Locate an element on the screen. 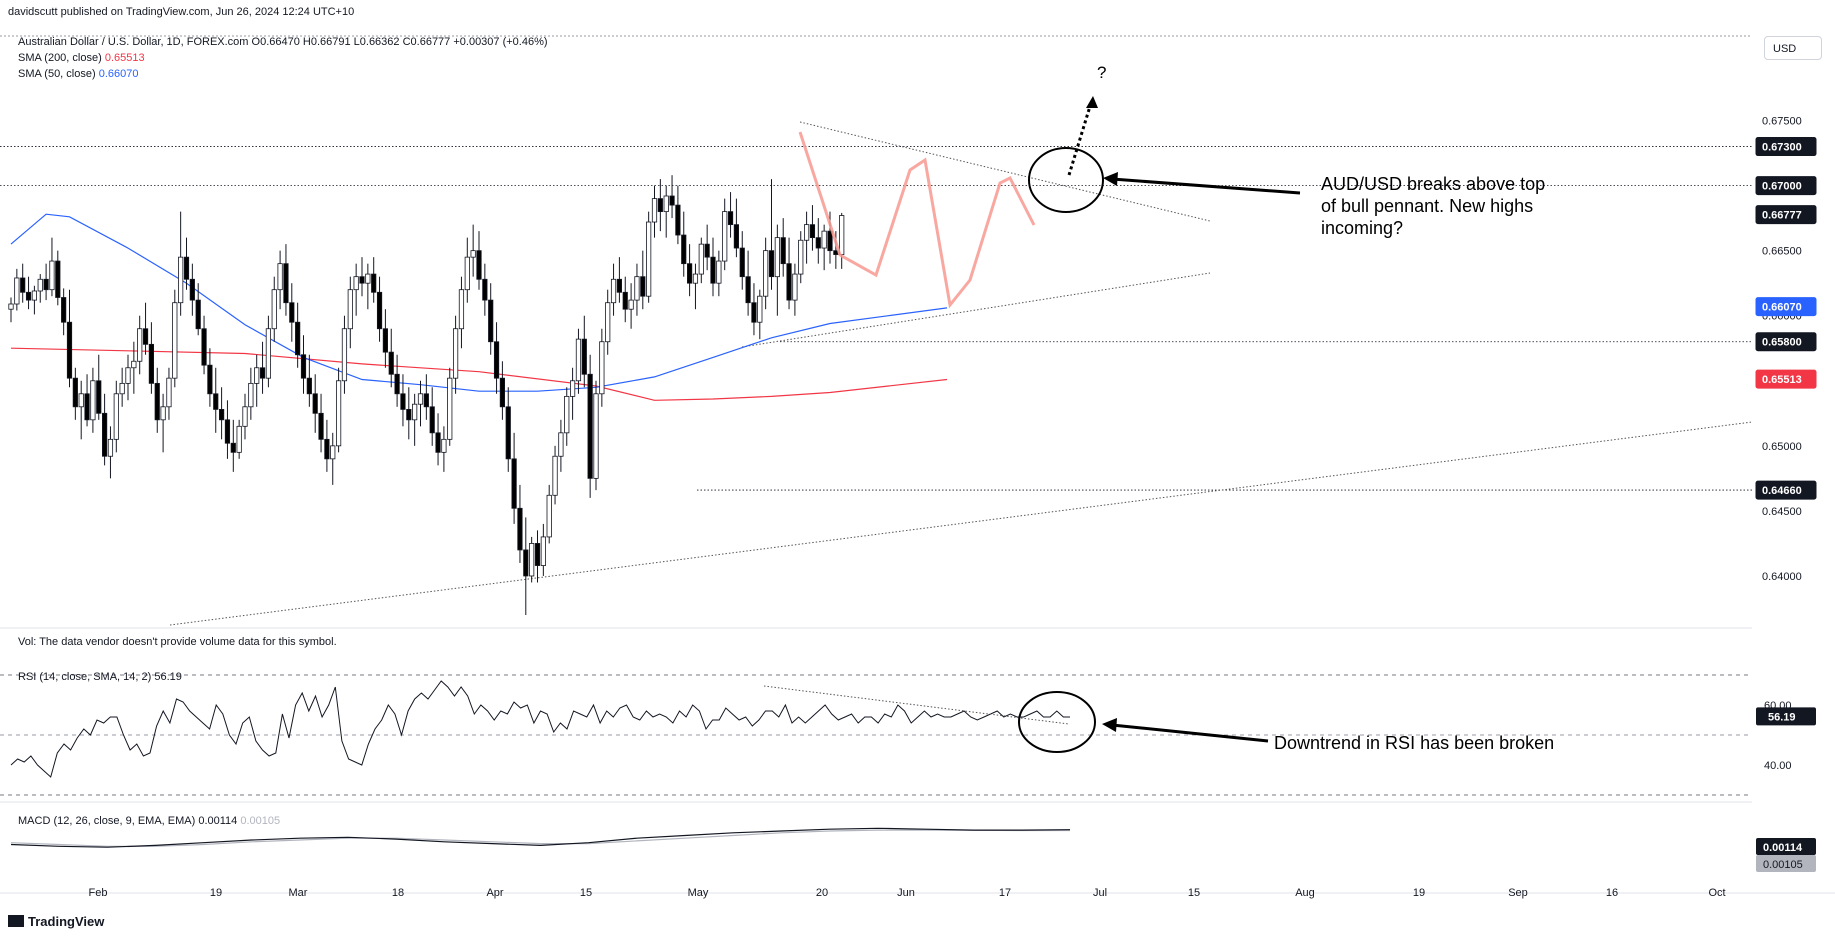  rsi-circle is located at coordinates (1057, 722).